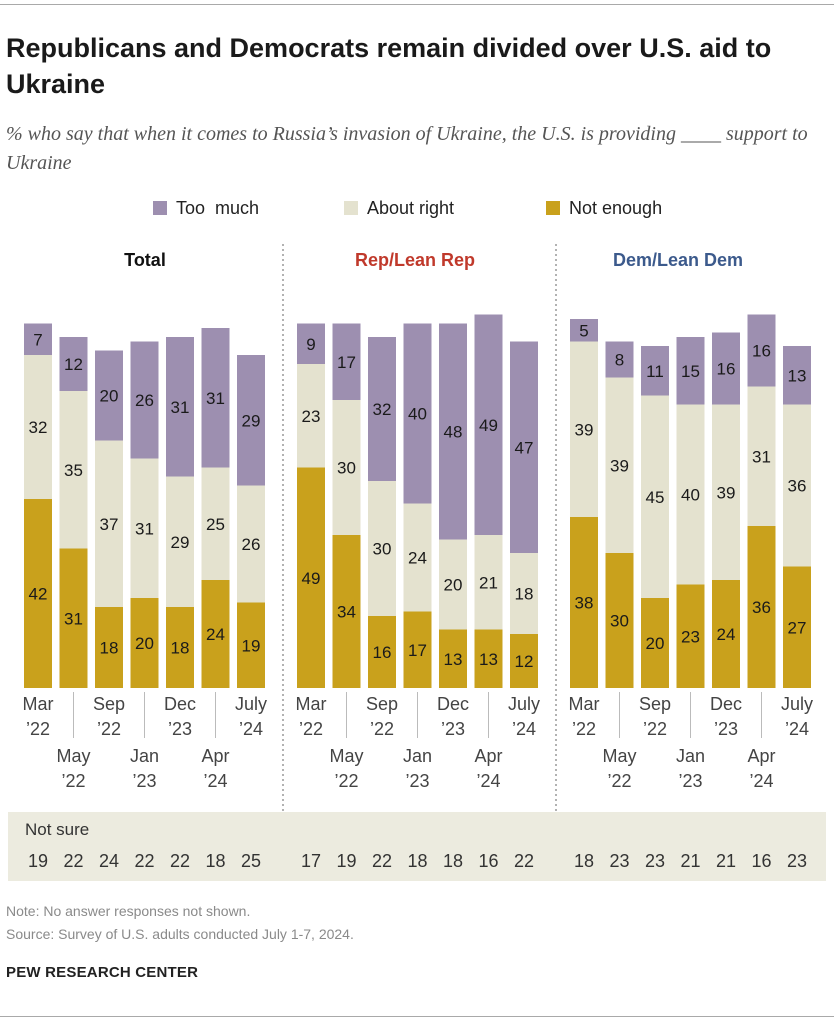 This screenshot has width=834, height=1023. What do you see at coordinates (453, 729) in the screenshot?
I see `tick-year-rep-lean-rep-4: ’23` at bounding box center [453, 729].